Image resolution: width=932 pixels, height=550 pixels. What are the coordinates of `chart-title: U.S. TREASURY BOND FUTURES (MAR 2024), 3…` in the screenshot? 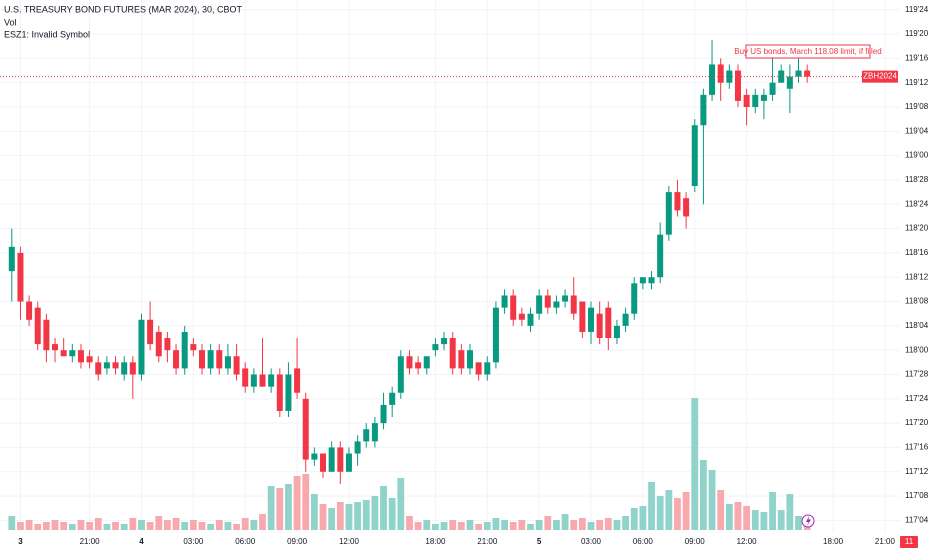 It's located at (123, 9).